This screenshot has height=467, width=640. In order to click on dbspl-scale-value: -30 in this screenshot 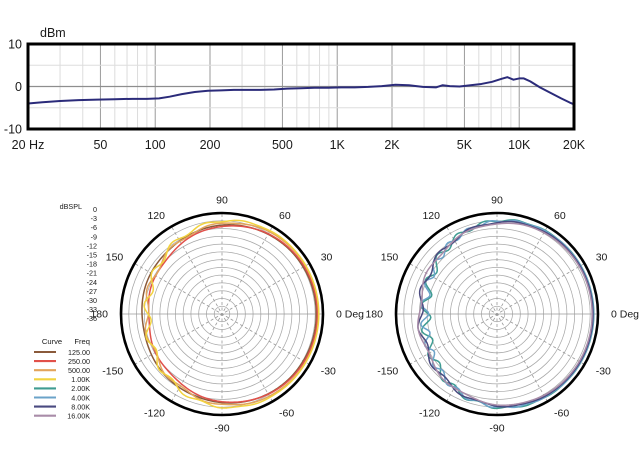, I will do `click(92, 300)`.